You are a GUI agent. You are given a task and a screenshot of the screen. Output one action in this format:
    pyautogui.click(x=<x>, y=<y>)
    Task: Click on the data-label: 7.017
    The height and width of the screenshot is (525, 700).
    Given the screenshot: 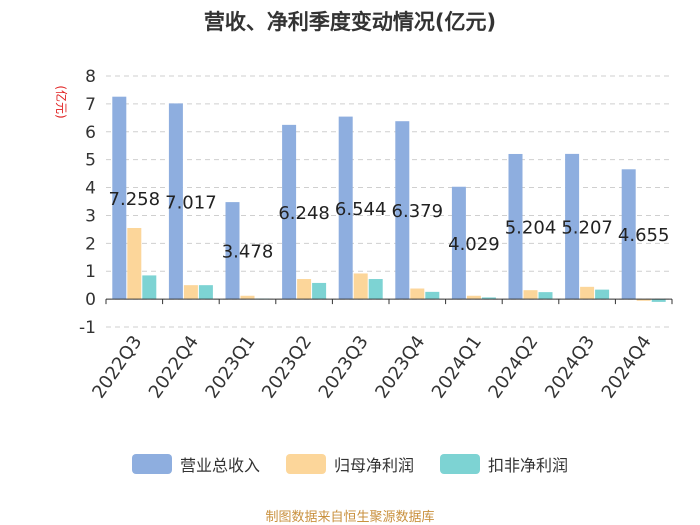 What is the action you would take?
    pyautogui.click(x=191, y=202)
    